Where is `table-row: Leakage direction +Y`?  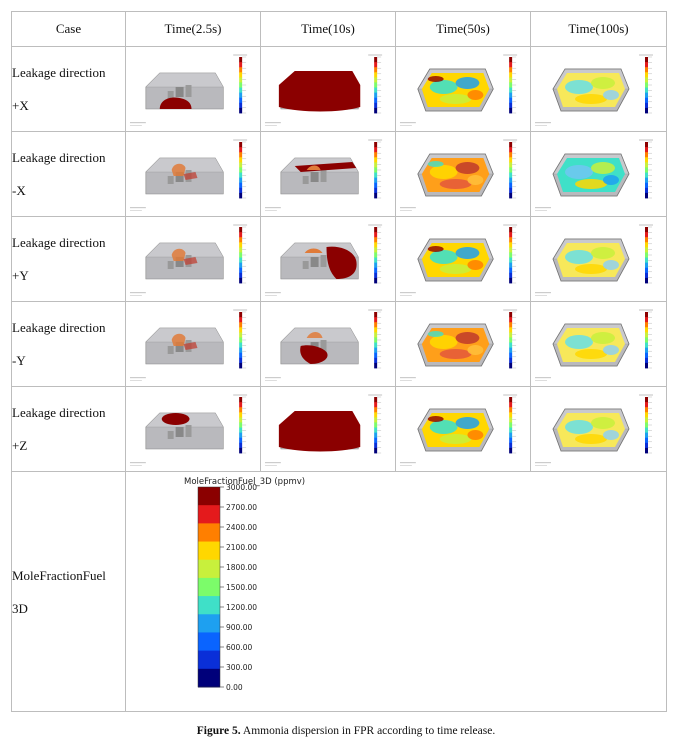
table-row: Leakage direction +Y is located at coordinates (339, 259).